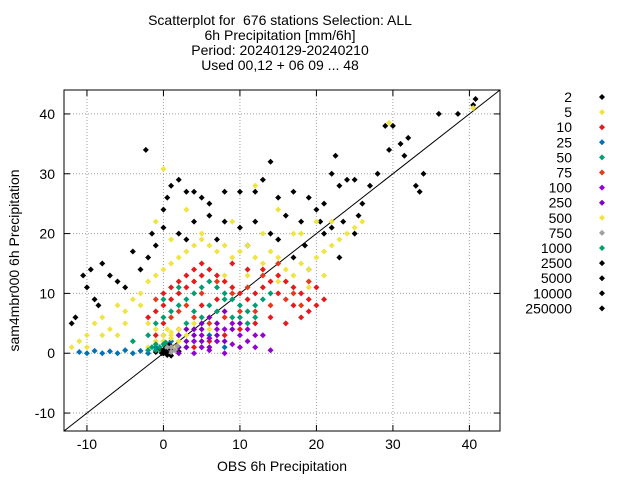 This screenshot has width=640, height=480. Describe the element at coordinates (280, 65) in the screenshot. I see `chart-title-line-4: Used 00,12 + 06 09 ... 48` at that location.